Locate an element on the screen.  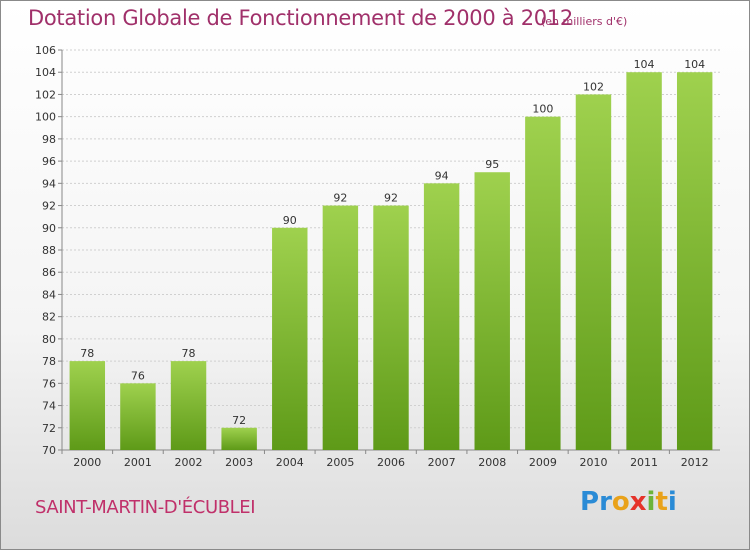
proxiti-logo: Proxiti is located at coordinates (628, 502).